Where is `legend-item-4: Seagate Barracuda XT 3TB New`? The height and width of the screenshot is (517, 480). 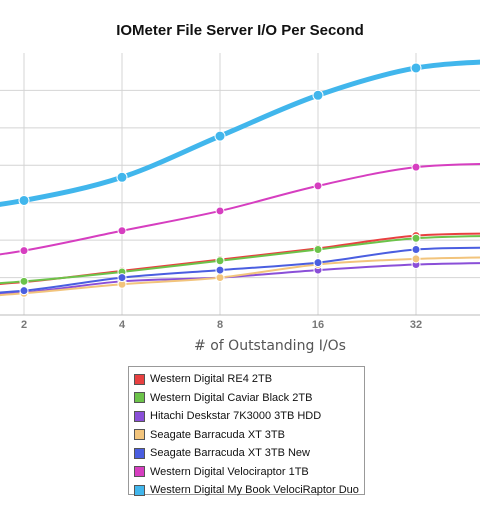 legend-item-4: Seagate Barracuda XT 3TB New is located at coordinates (249, 453).